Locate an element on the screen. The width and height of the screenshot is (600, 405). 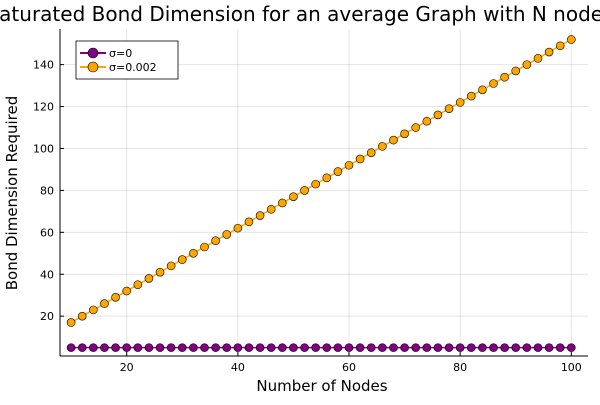
y-tick-label: 20 is located at coordinates (47, 316).